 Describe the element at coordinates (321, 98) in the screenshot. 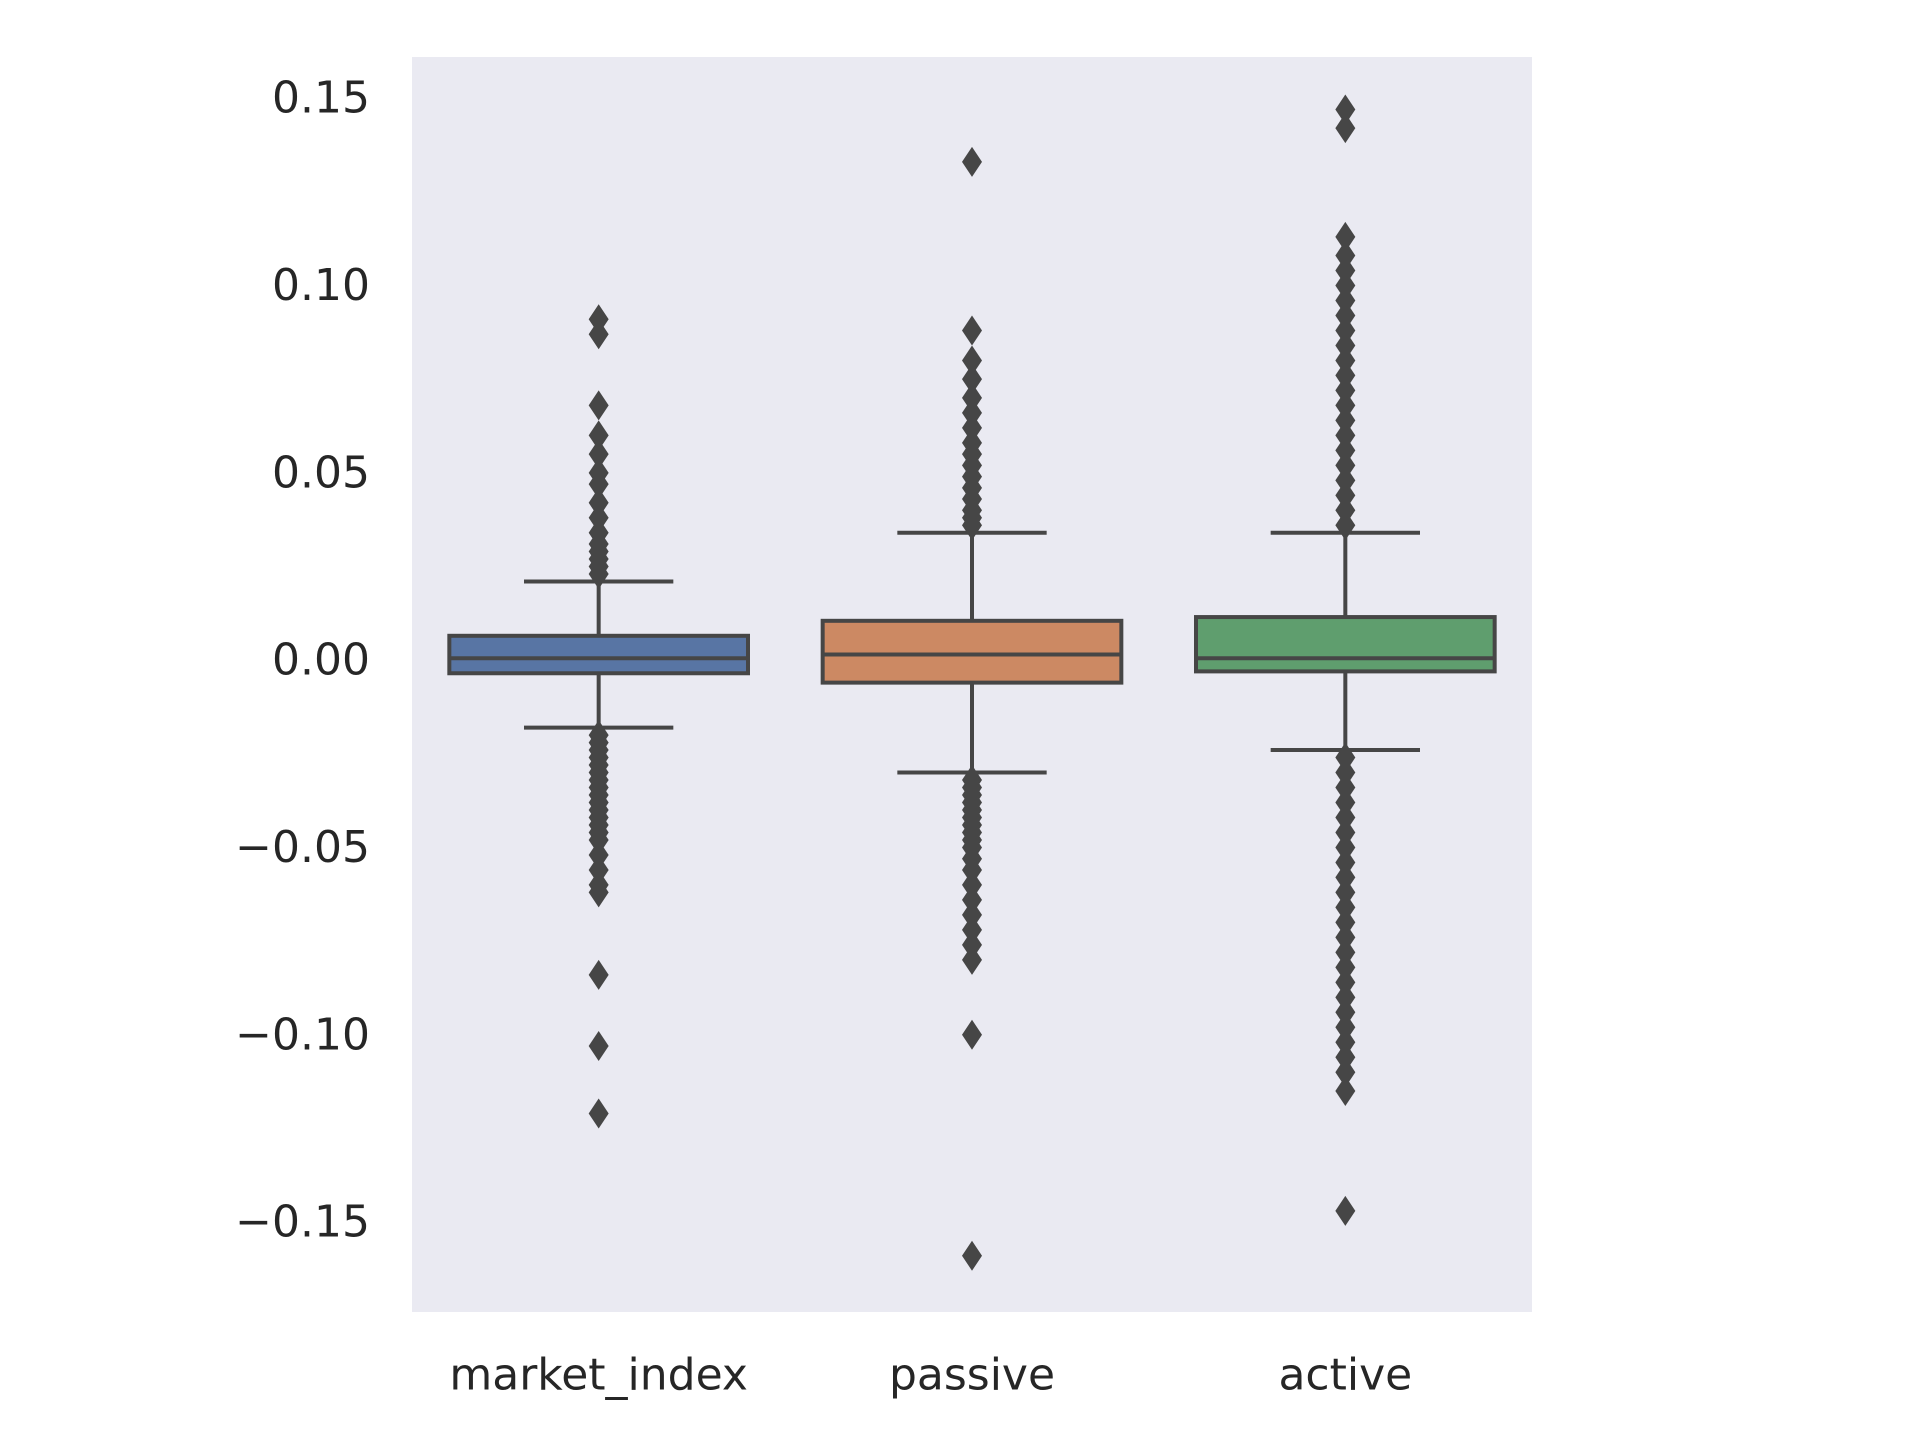

I see `y-tick-label: 0.15` at that location.